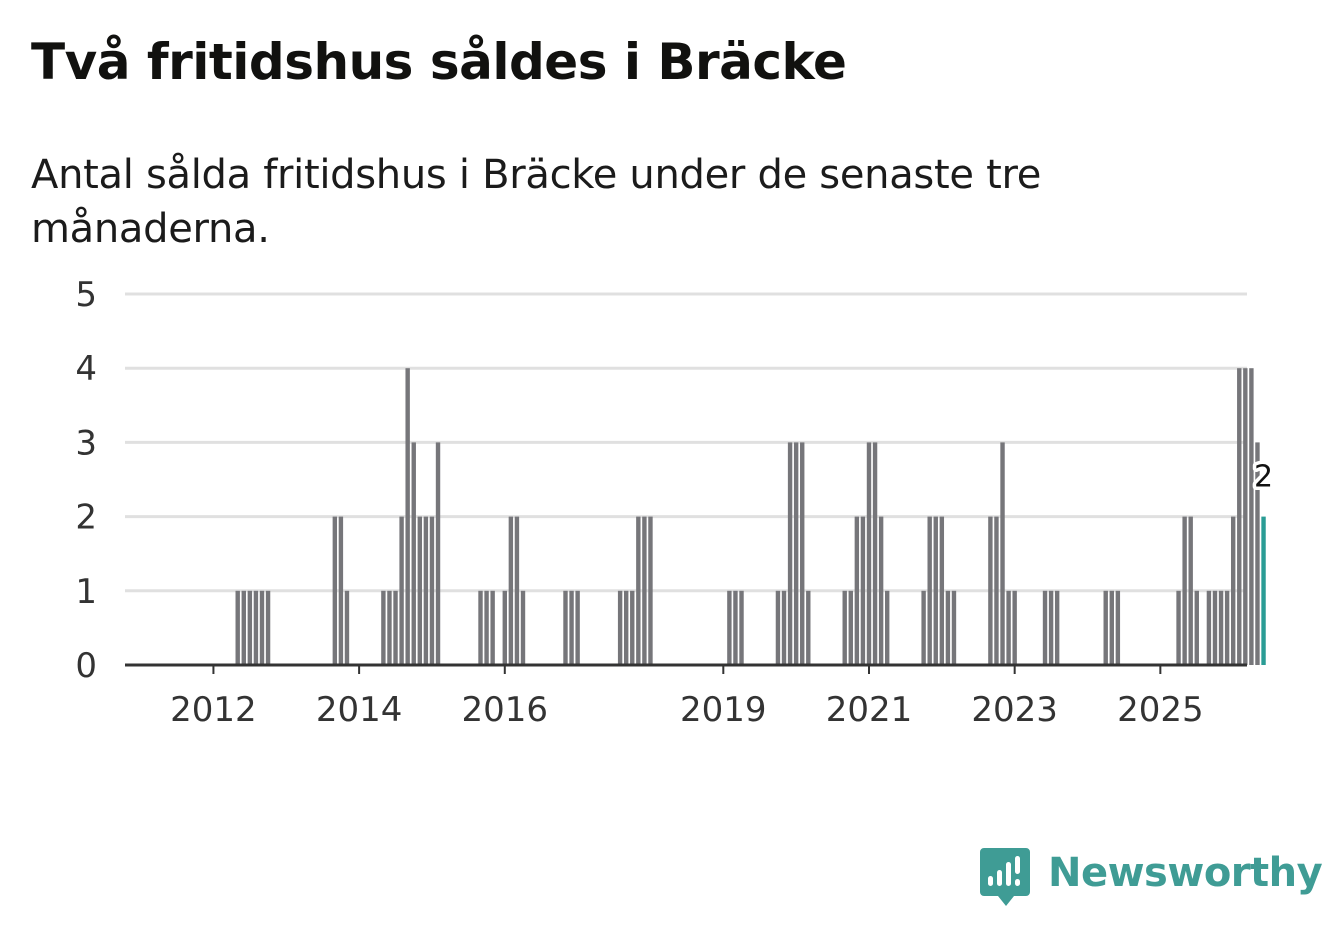 The width and height of the screenshot is (1322, 939). I want to click on newsworthy-logo-icon, so click(1005, 877).